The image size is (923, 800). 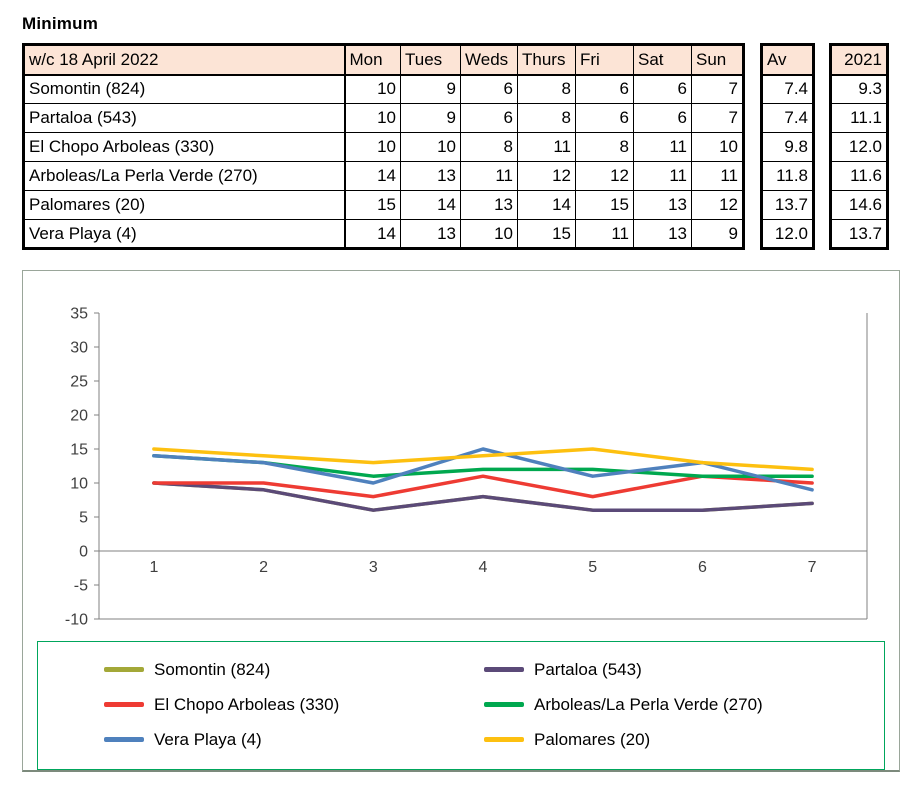 What do you see at coordinates (859, 234) in the screenshot?
I see `prev-year-cell: 13.7` at bounding box center [859, 234].